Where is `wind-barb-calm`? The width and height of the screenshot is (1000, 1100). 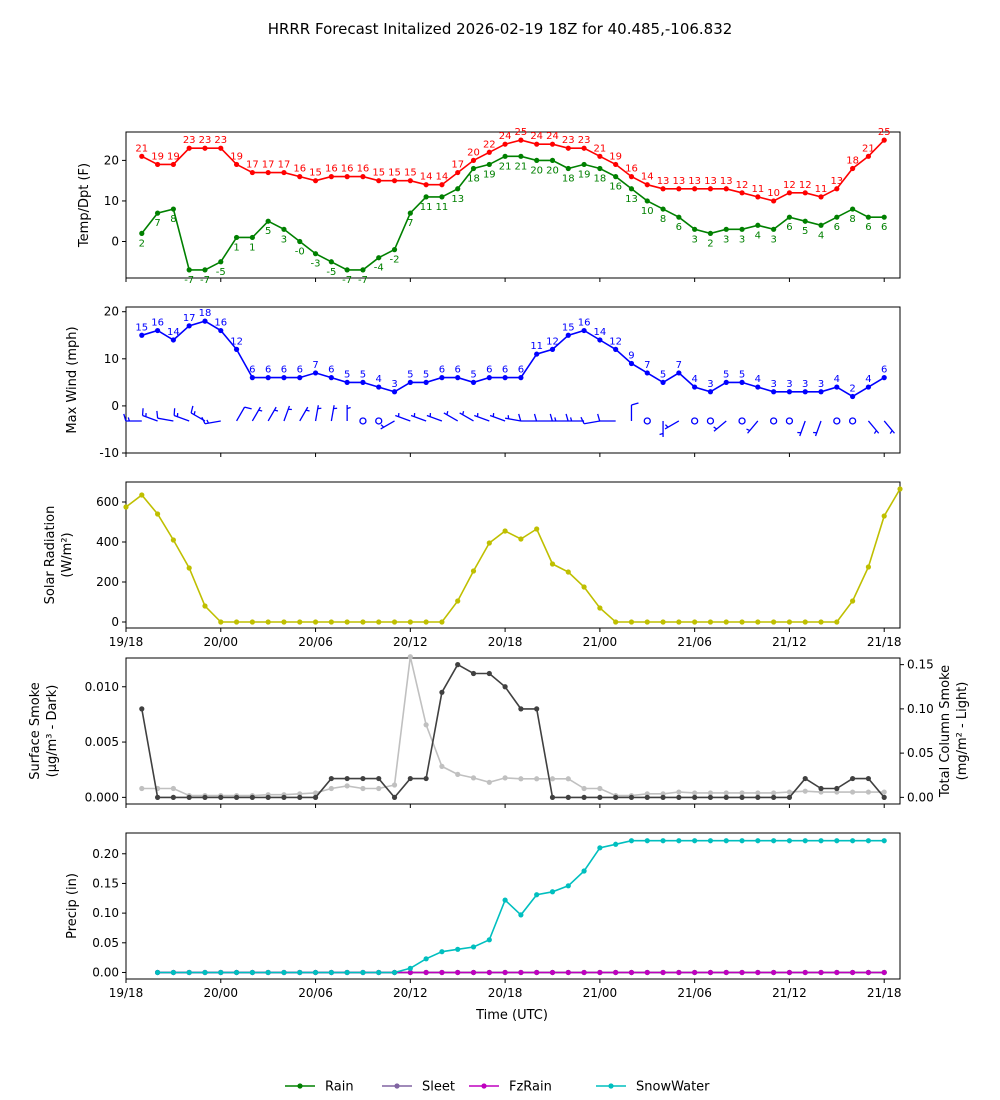
wind-barb-calm is located at coordinates (773, 421).